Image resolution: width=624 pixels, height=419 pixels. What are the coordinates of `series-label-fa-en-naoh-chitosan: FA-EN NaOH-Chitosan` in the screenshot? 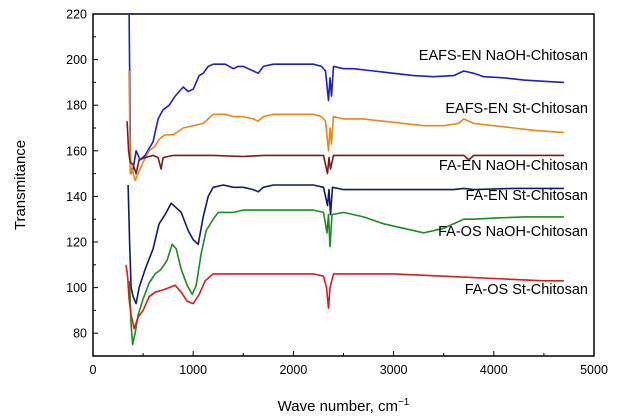 It's located at (513, 166).